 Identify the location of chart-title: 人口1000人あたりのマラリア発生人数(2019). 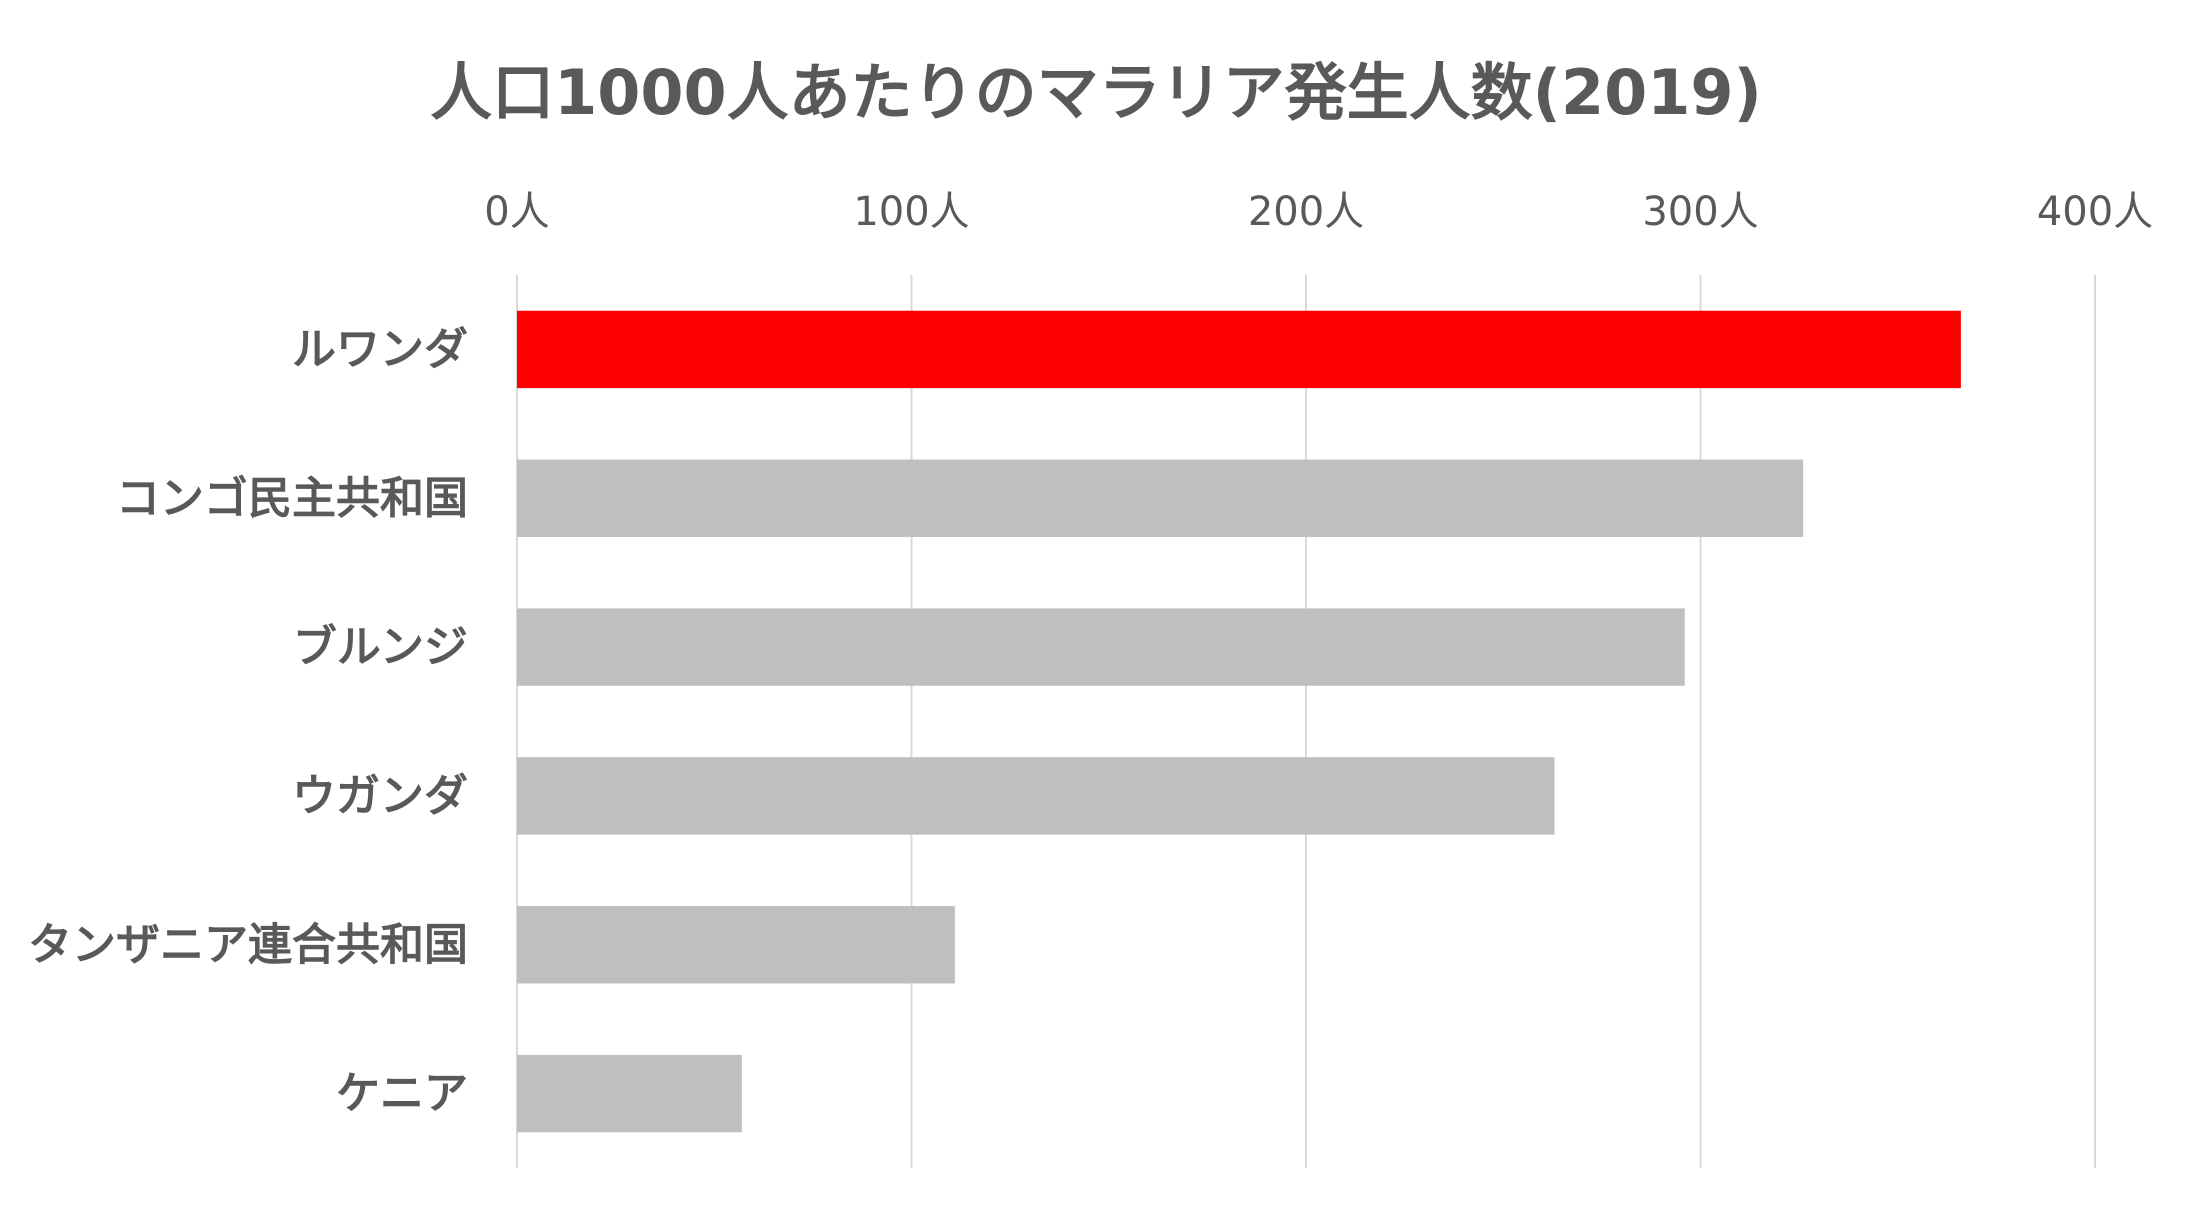
(1096, 92).